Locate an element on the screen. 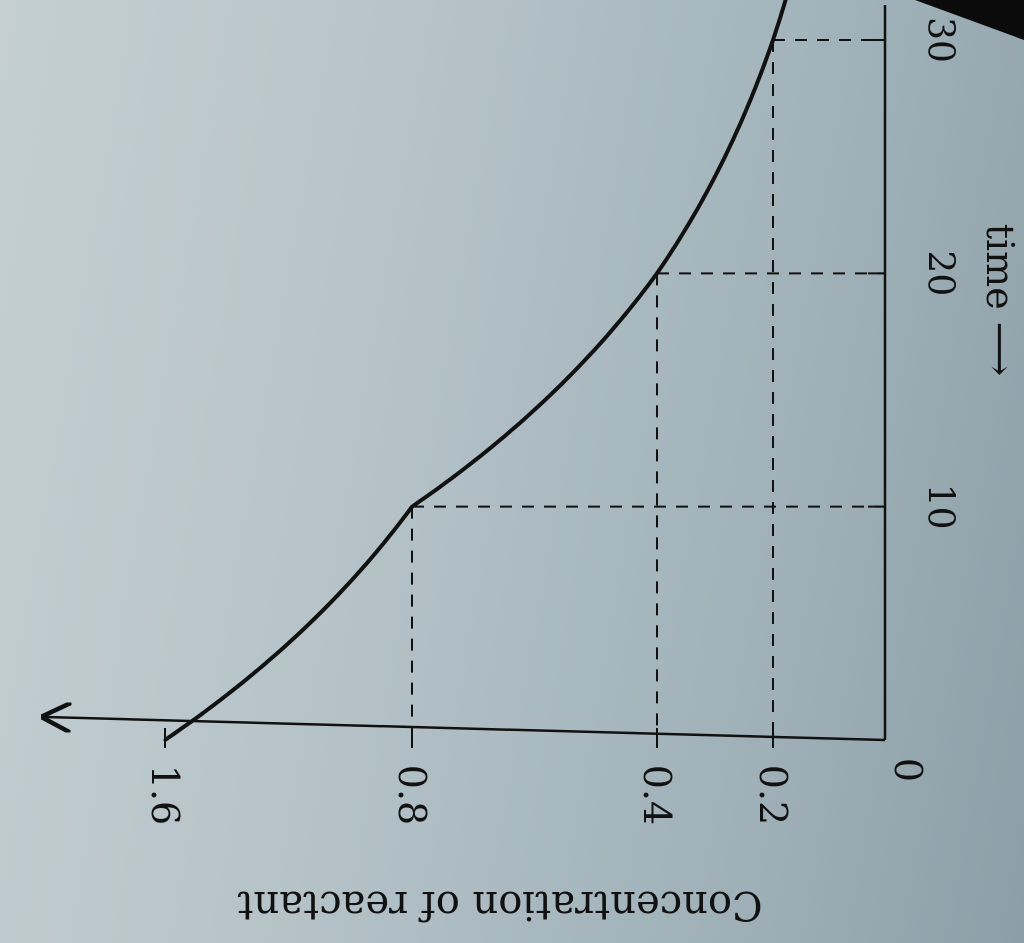 The image size is (1024, 943). time-tick-label-10: 10 is located at coordinates (940, 507).